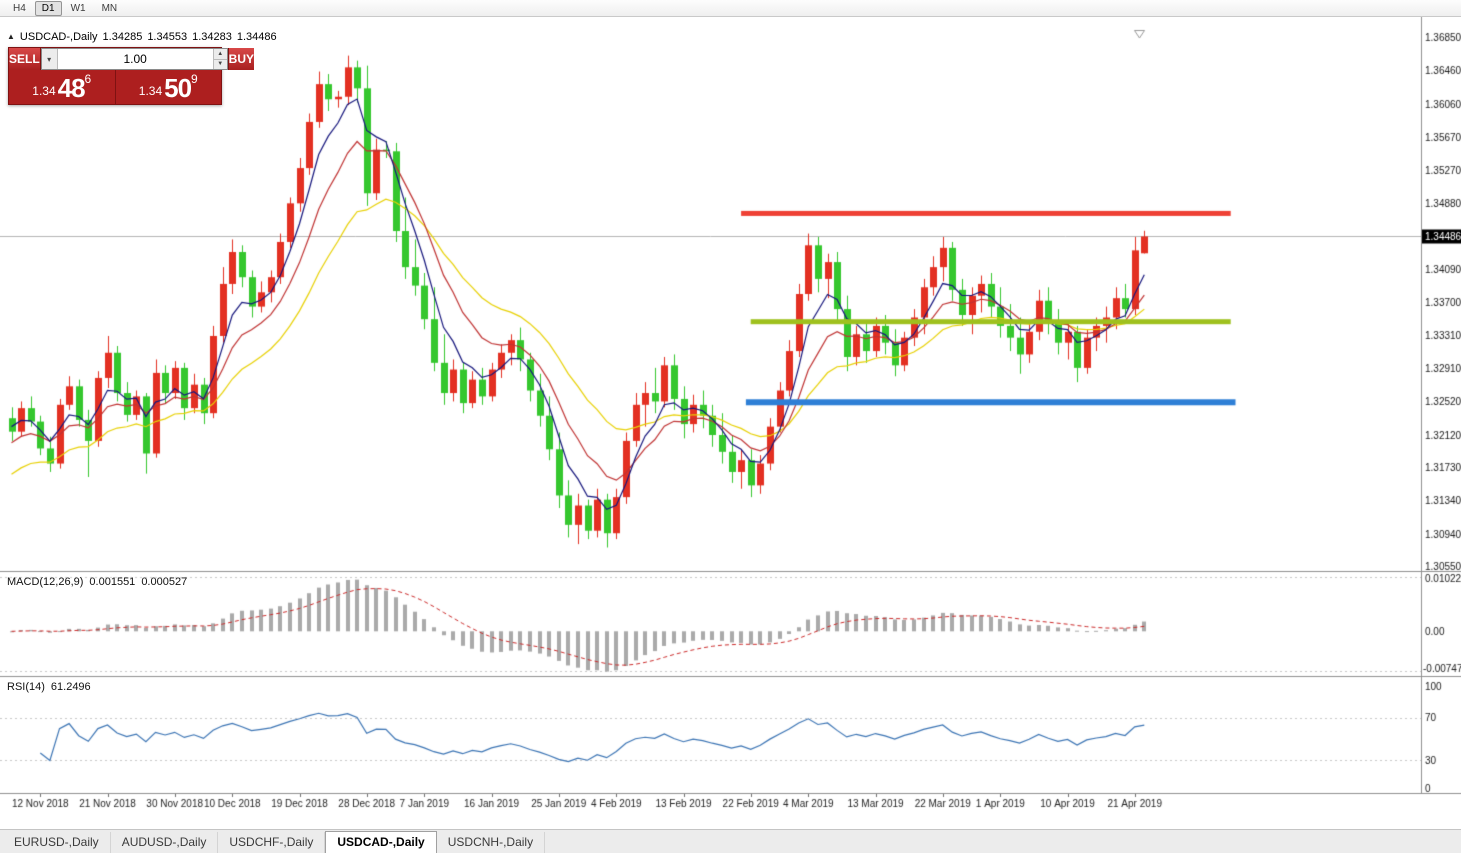 The height and width of the screenshot is (853, 1461). Describe the element at coordinates (272, 842) in the screenshot. I see `tab-usdchf-daily: USDCHF-,Daily` at that location.